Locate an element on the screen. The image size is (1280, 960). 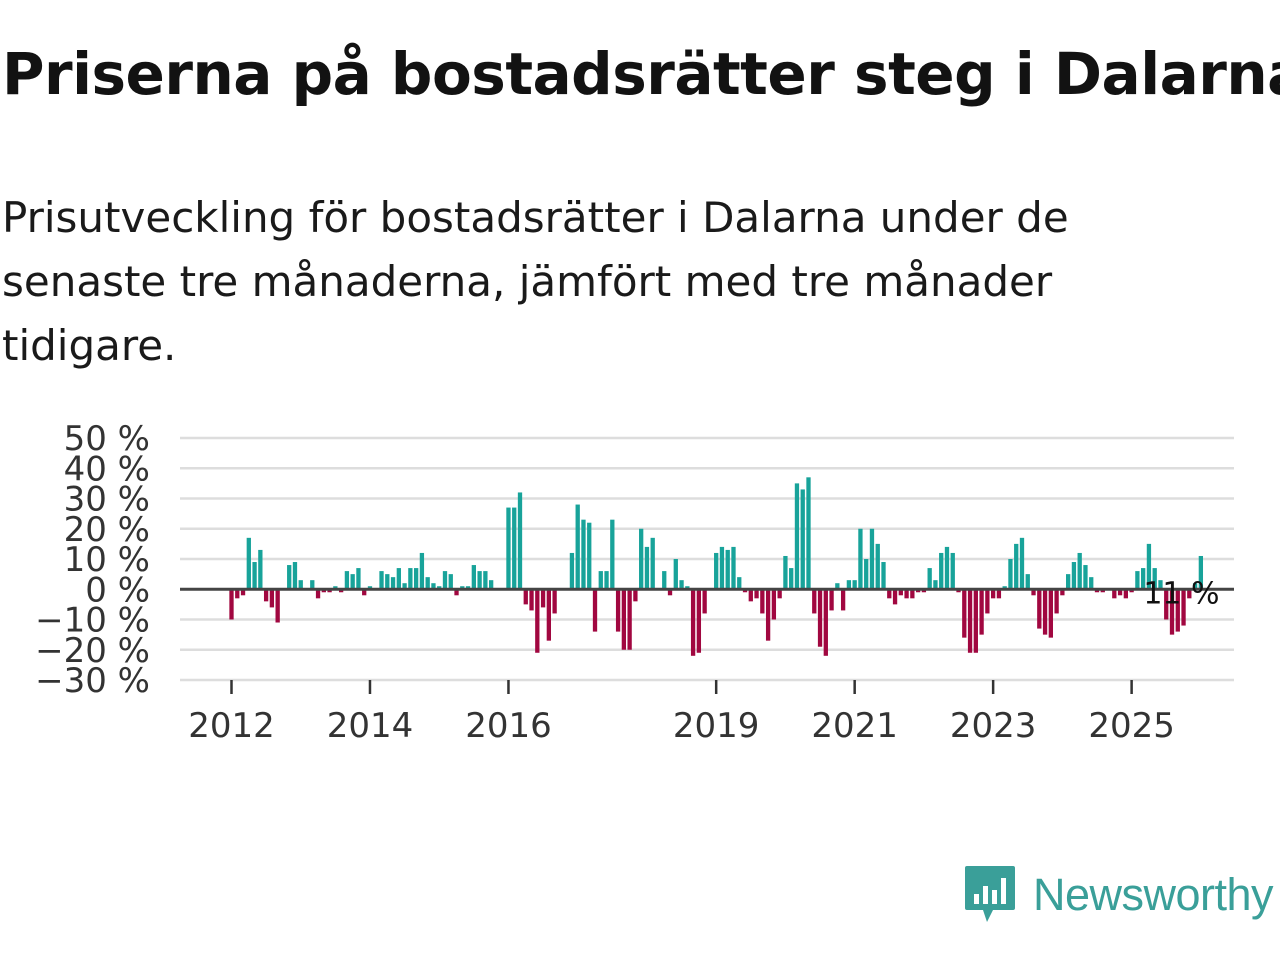
x-axis: 2012 2014 2016 2019 2021 2023 2025 is located at coordinates (681, 713).